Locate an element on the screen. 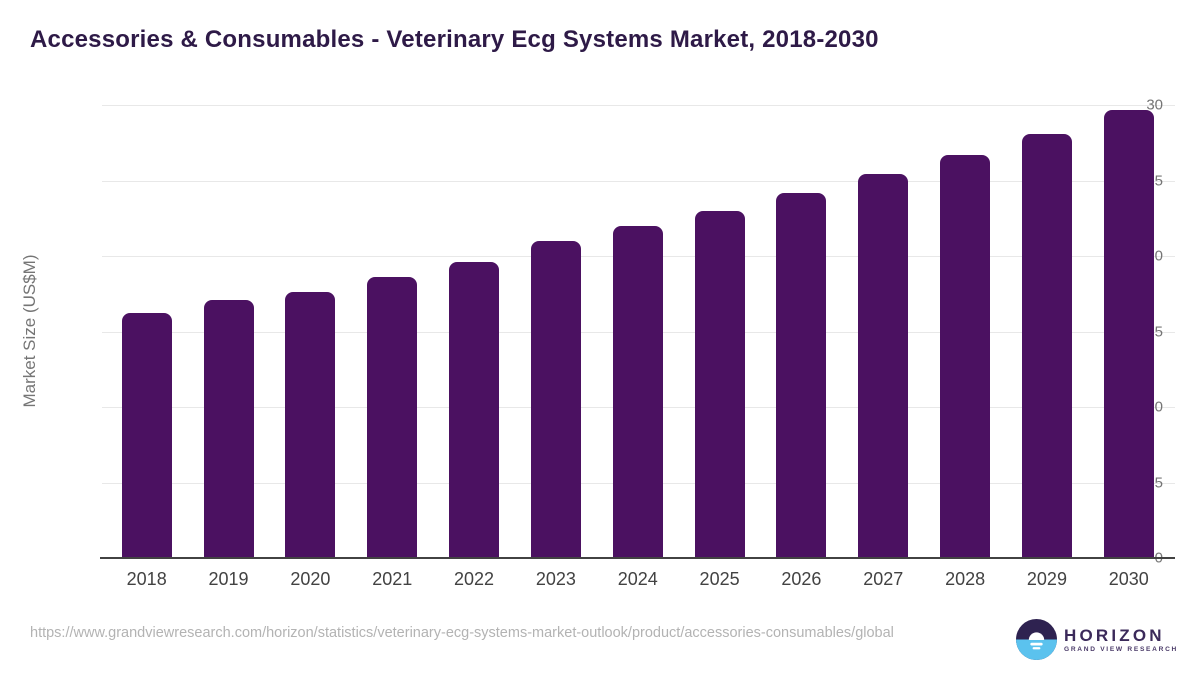 This screenshot has height=675, width=1200. bar-2025 is located at coordinates (719, 384).